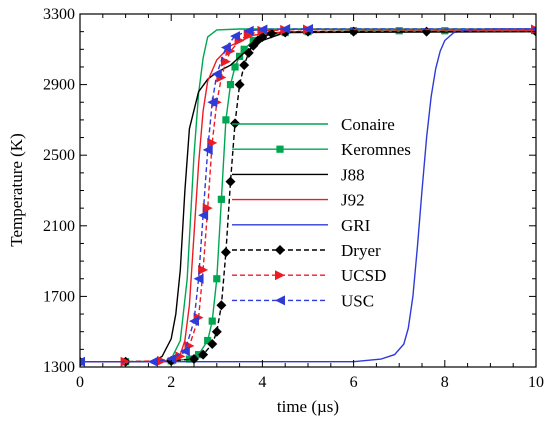 This screenshot has width=550, height=422. What do you see at coordinates (171, 382) in the screenshot?
I see `x-tick-label: 2` at bounding box center [171, 382].